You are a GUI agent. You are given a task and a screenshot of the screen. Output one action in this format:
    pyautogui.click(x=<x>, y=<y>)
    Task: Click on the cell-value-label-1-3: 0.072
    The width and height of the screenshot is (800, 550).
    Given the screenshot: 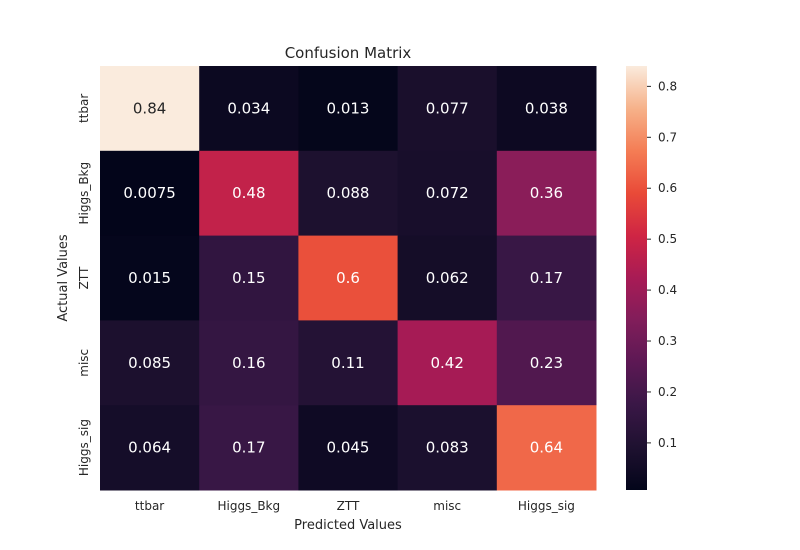 What is the action you would take?
    pyautogui.click(x=447, y=193)
    